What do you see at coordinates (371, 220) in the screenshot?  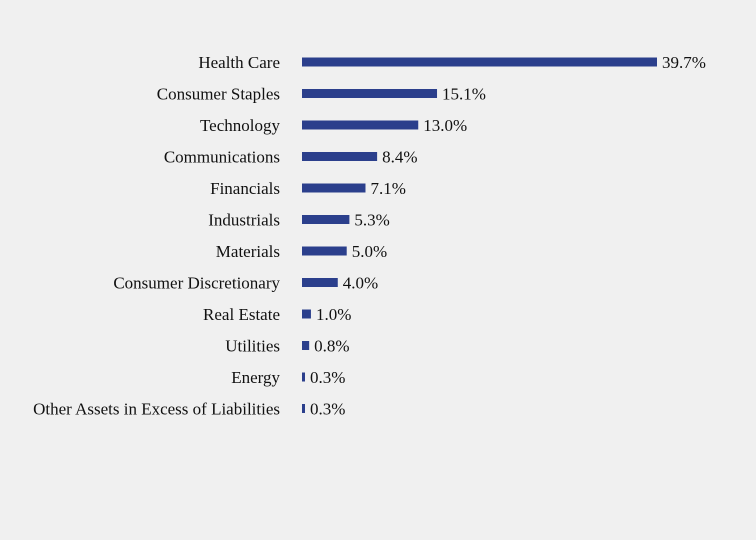 I see `value-label: 5.3%` at bounding box center [371, 220].